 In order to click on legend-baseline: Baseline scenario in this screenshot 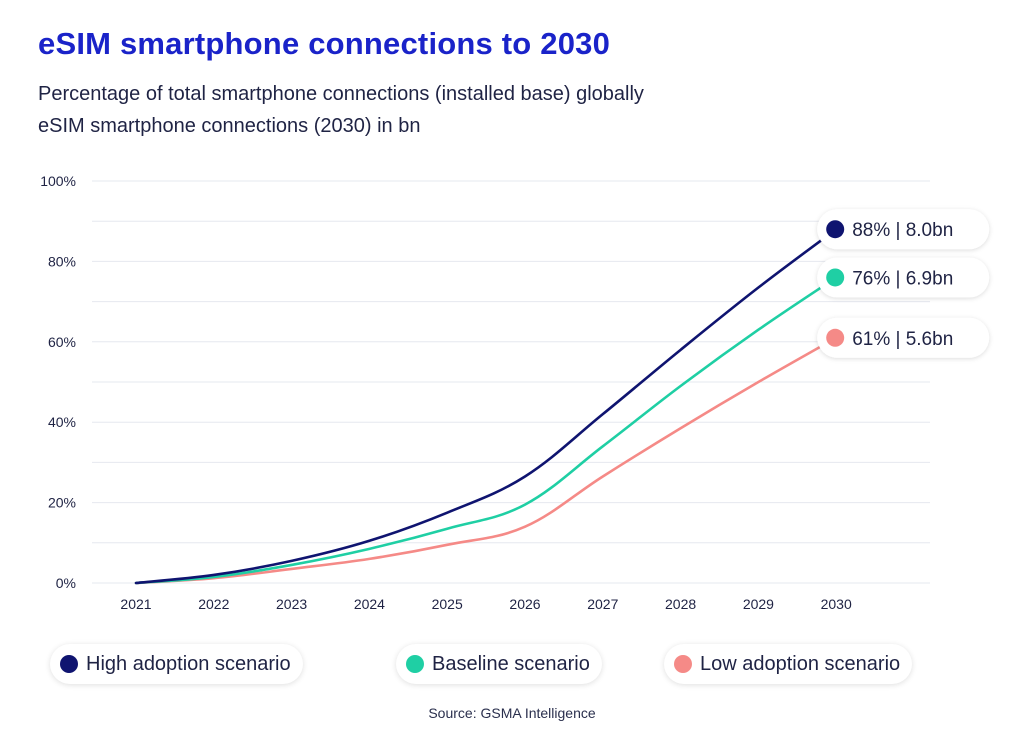, I will do `click(499, 664)`.